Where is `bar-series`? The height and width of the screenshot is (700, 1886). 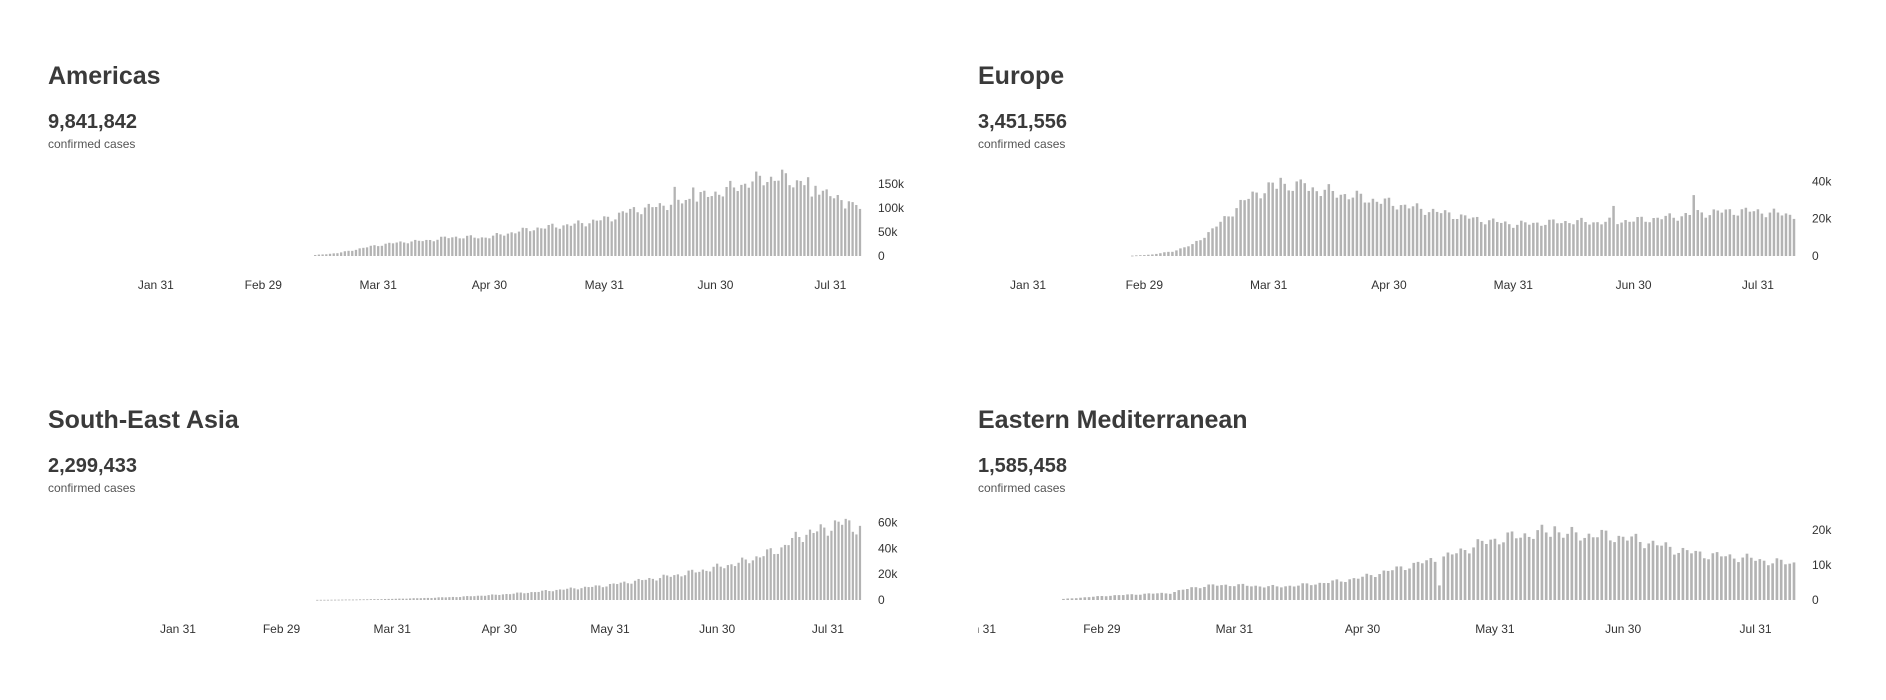 bar-series is located at coordinates (1429, 562).